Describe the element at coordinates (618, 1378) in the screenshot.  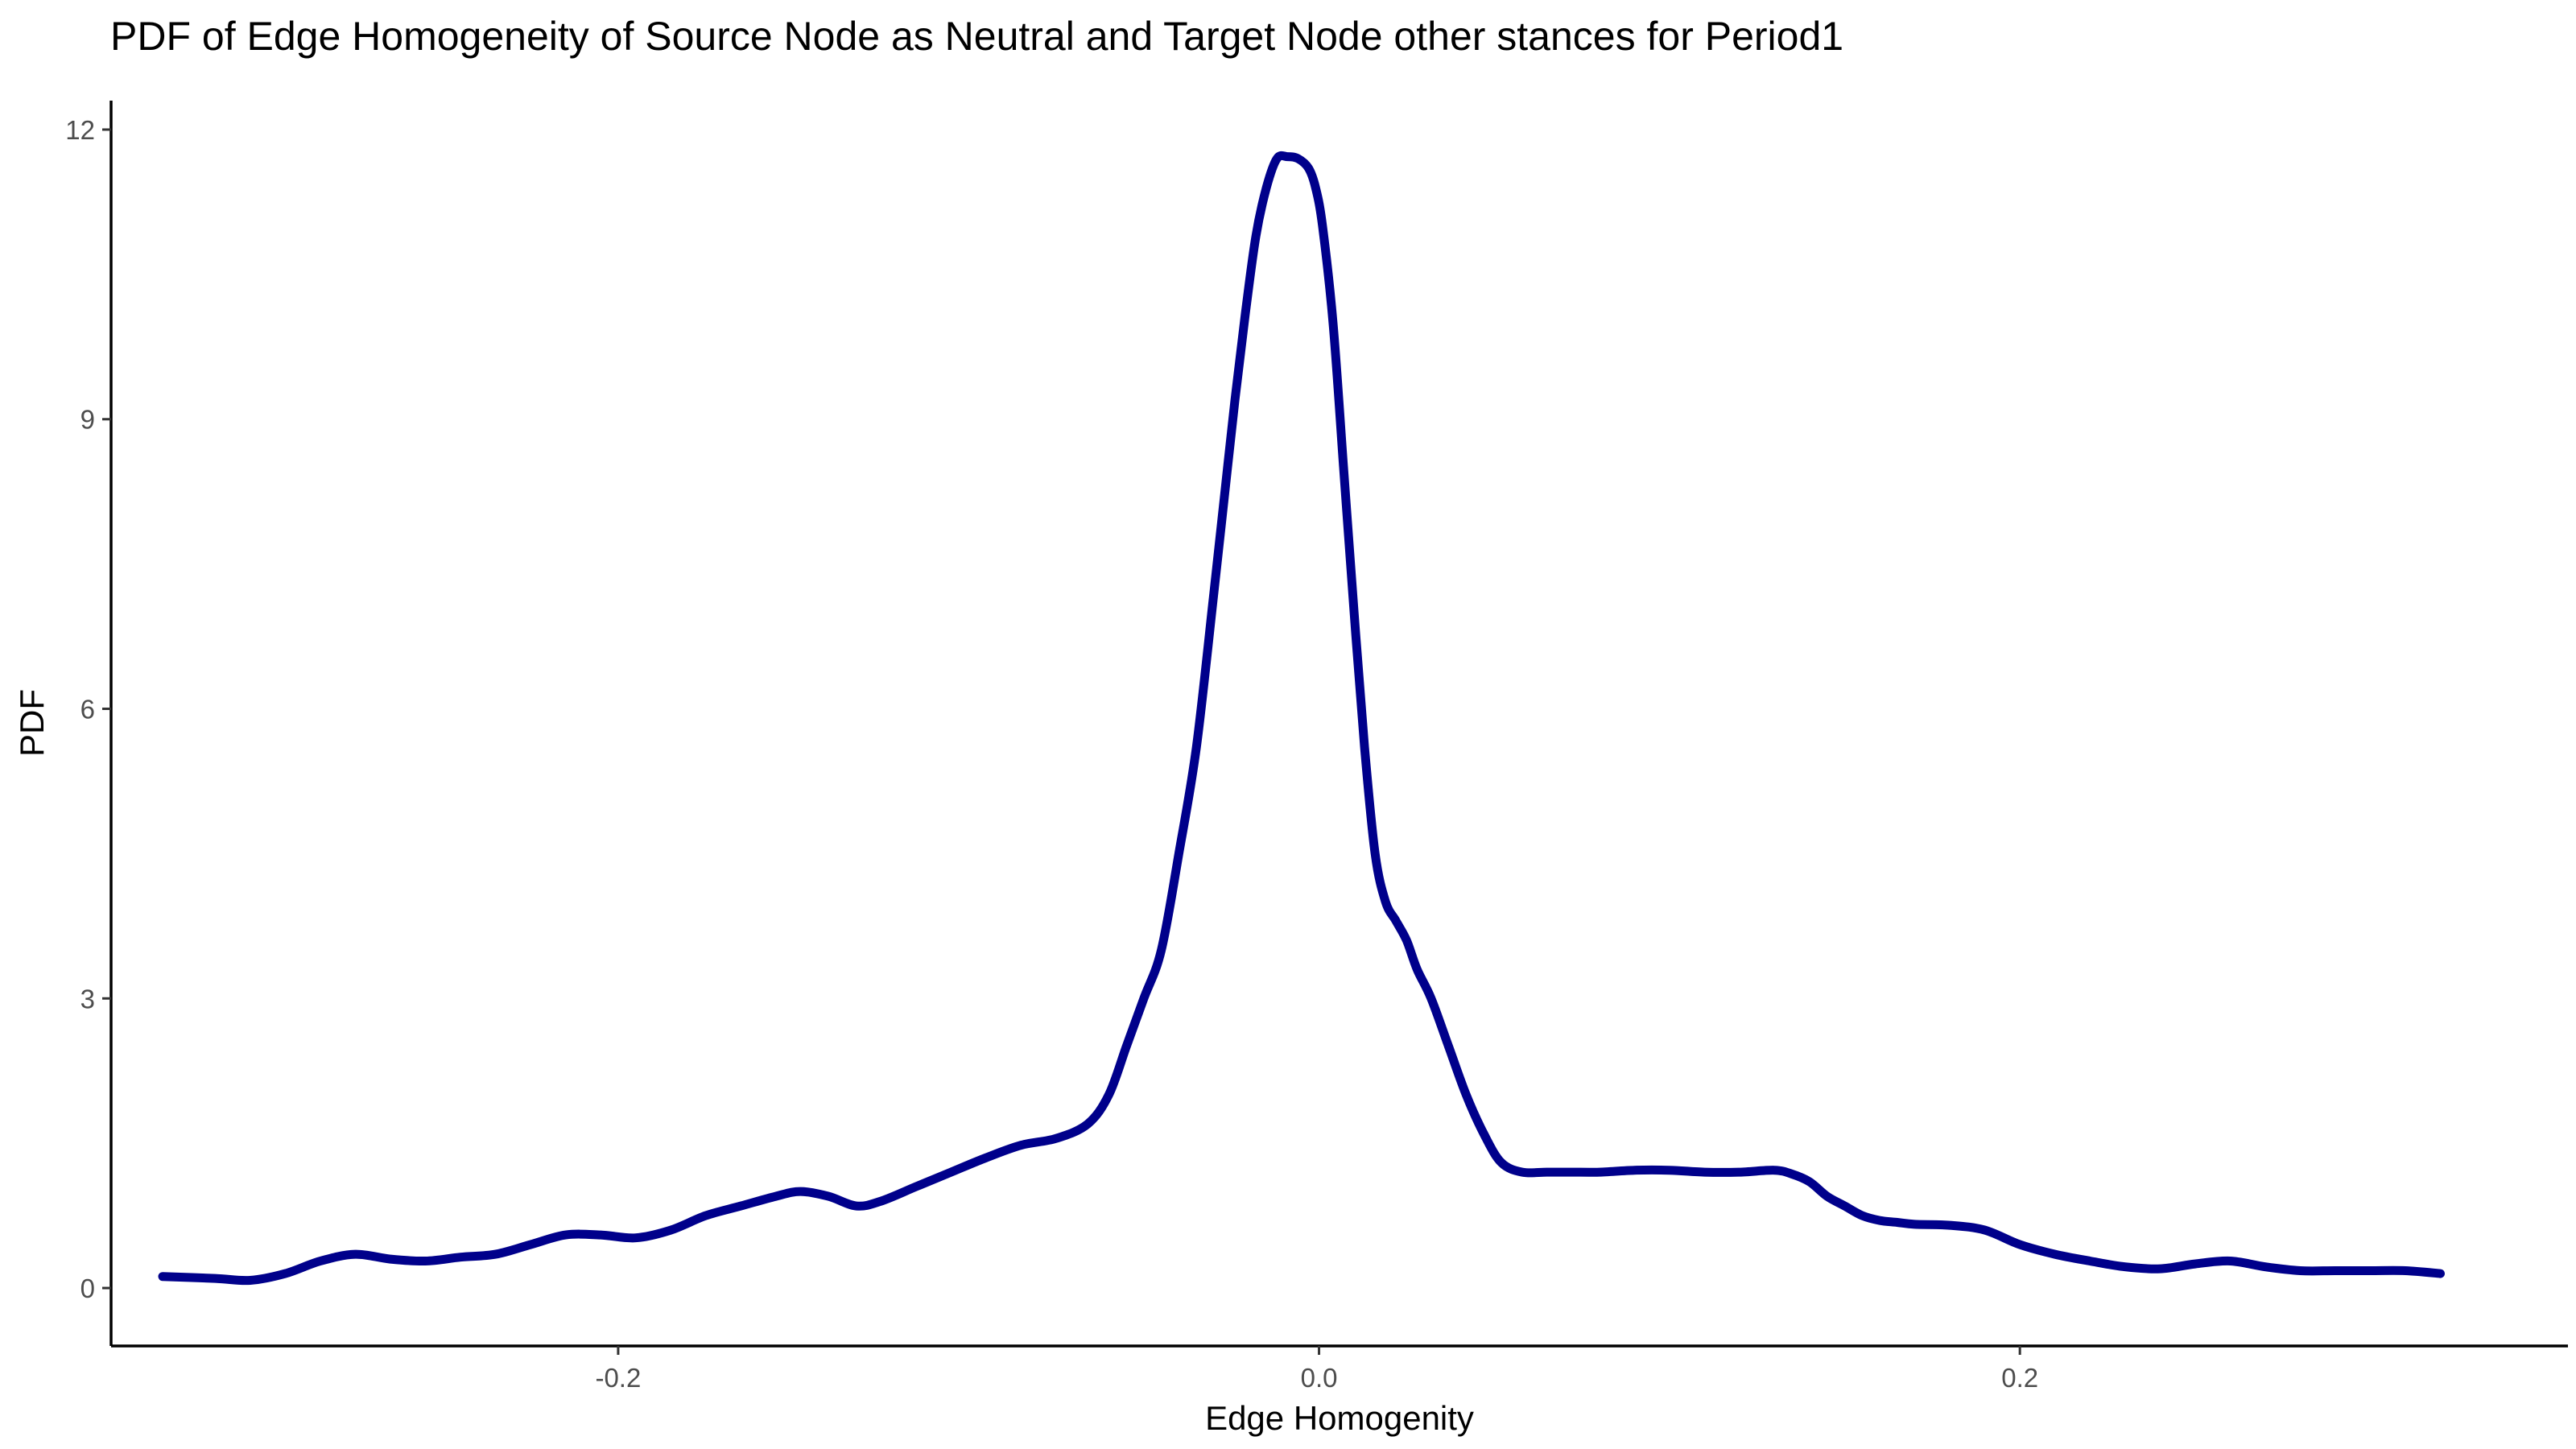
I see `x-tick-label: -0.2` at that location.